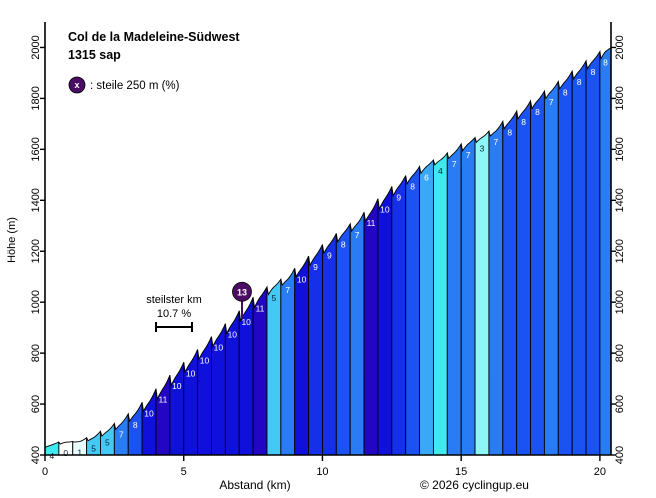  I want to click on legend-marker-glyph: x, so click(76, 85).